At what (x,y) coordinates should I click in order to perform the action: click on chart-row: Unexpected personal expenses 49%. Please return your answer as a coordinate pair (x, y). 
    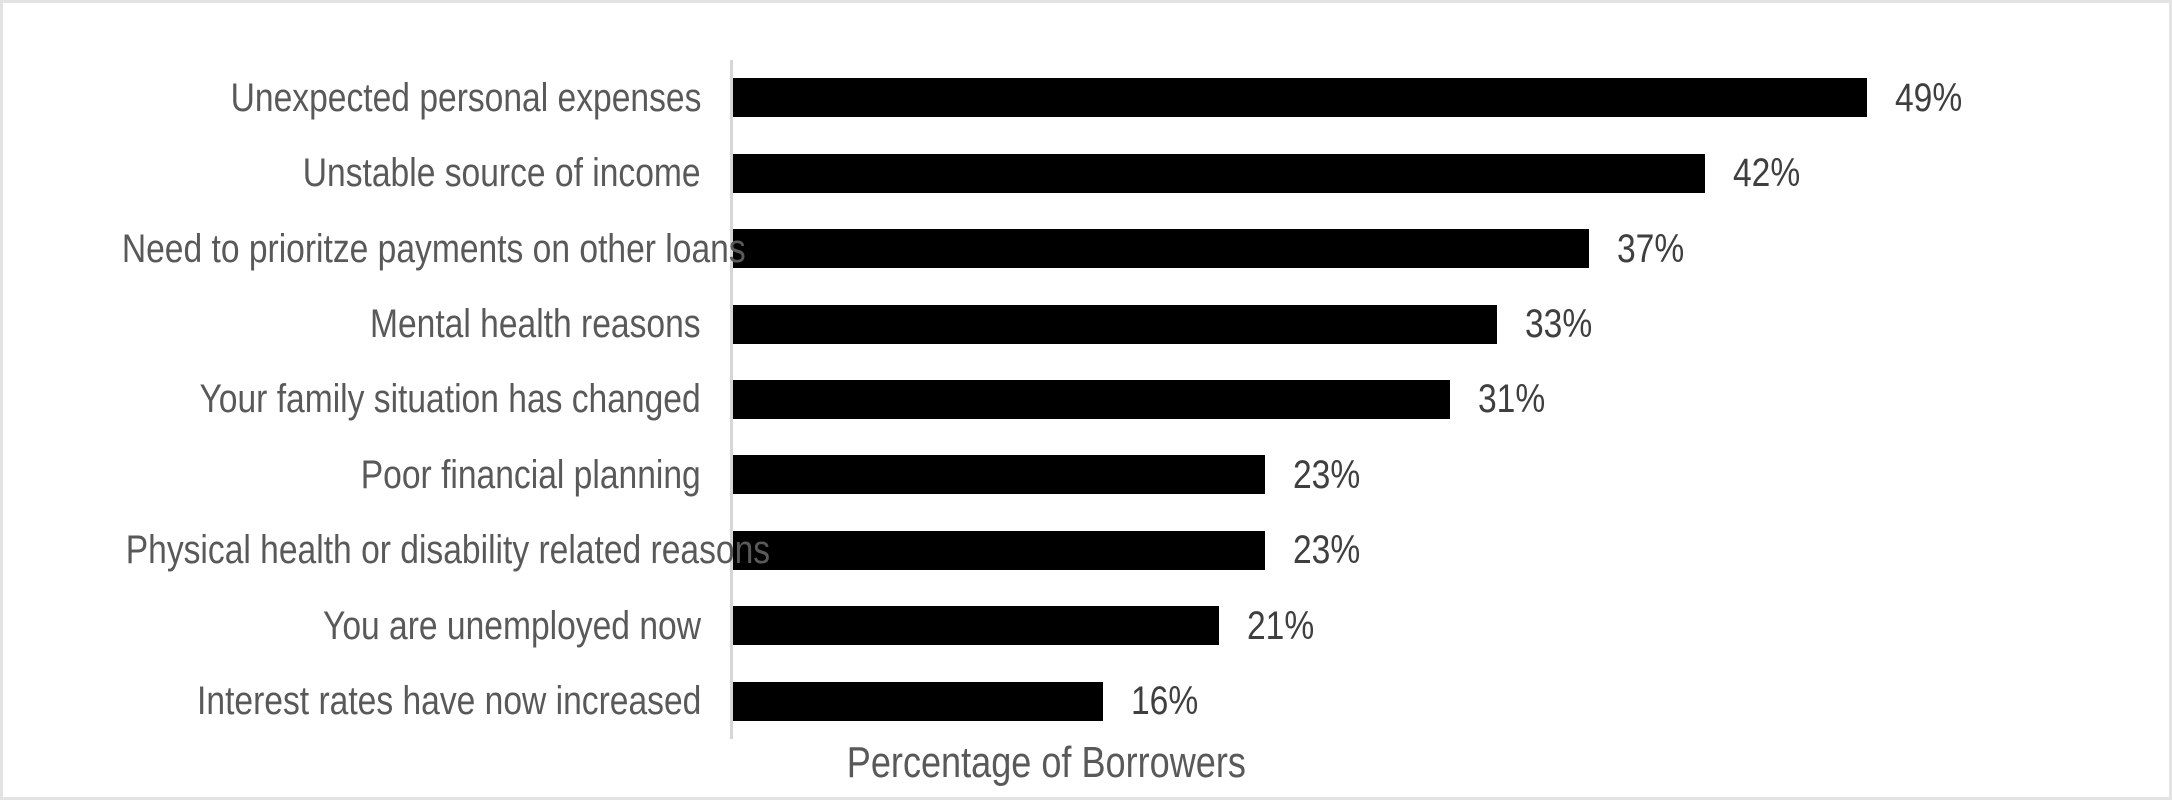
    Looking at the image, I should click on (1086, 97).